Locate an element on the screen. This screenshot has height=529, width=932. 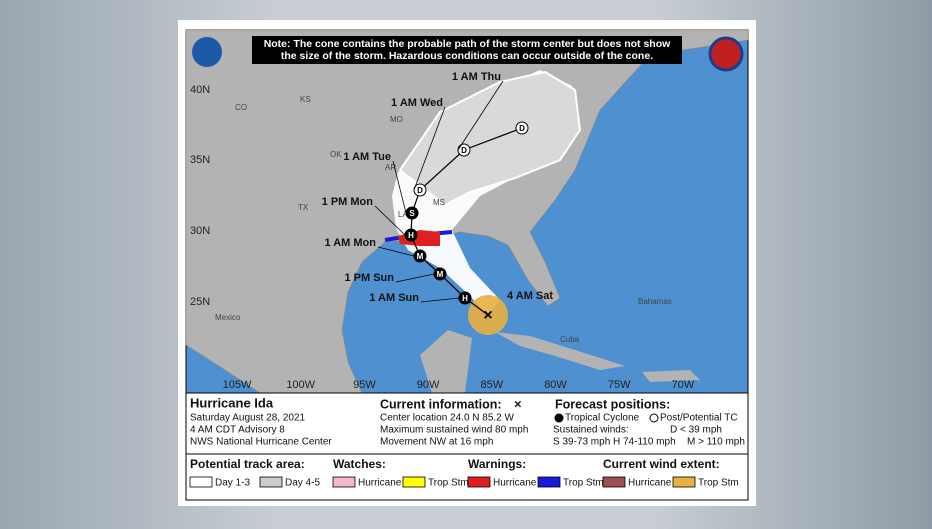
tc-icon is located at coordinates (559, 418).